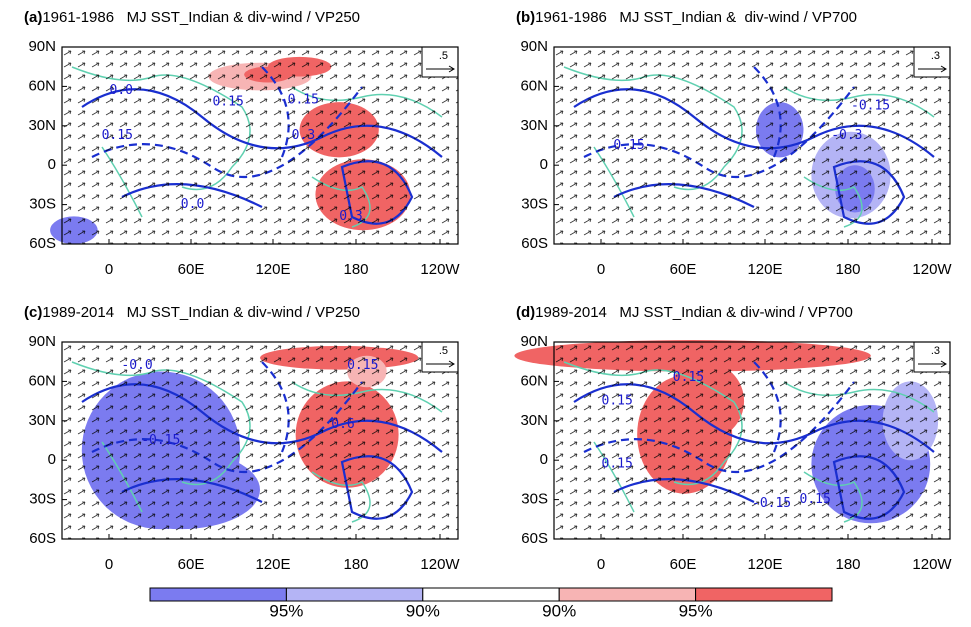  Describe the element at coordinates (525, 312) in the screenshot. I see `panel-label: (d)` at that location.